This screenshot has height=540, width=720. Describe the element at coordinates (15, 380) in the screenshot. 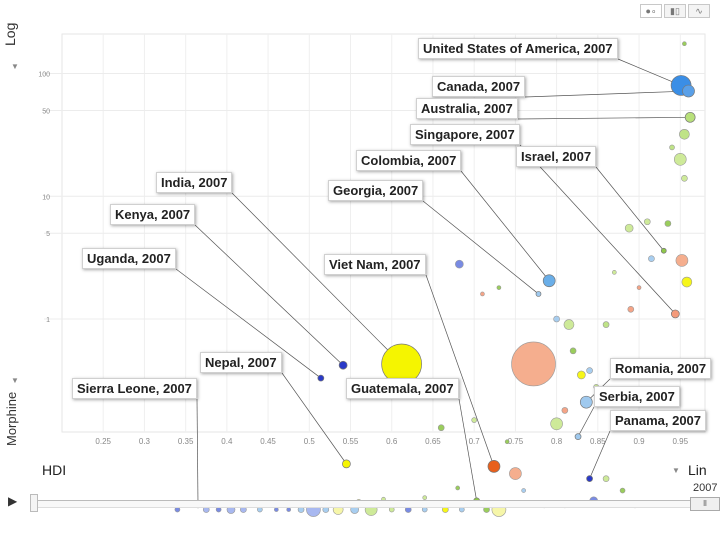

I see `y-indicator-dropdown-icon: ▼` at that location.